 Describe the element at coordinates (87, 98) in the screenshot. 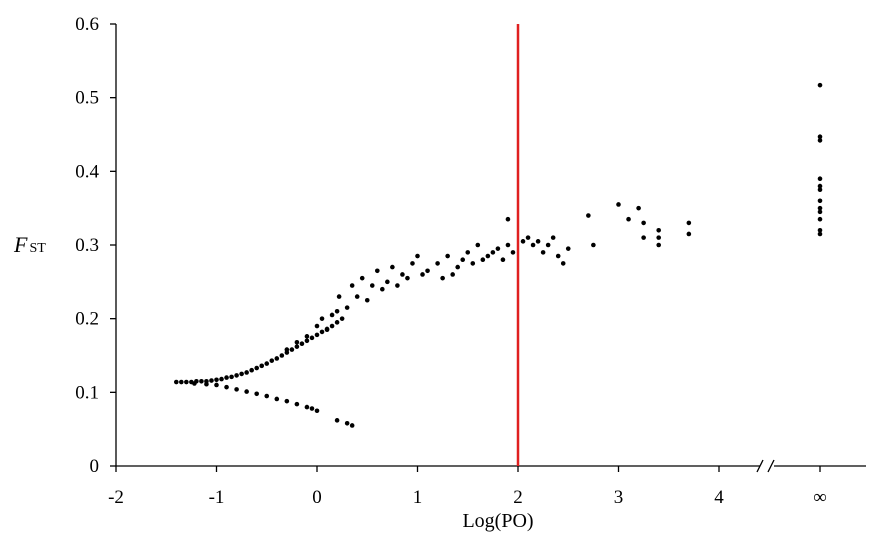

I see `y-tick-label: 0.5` at that location.